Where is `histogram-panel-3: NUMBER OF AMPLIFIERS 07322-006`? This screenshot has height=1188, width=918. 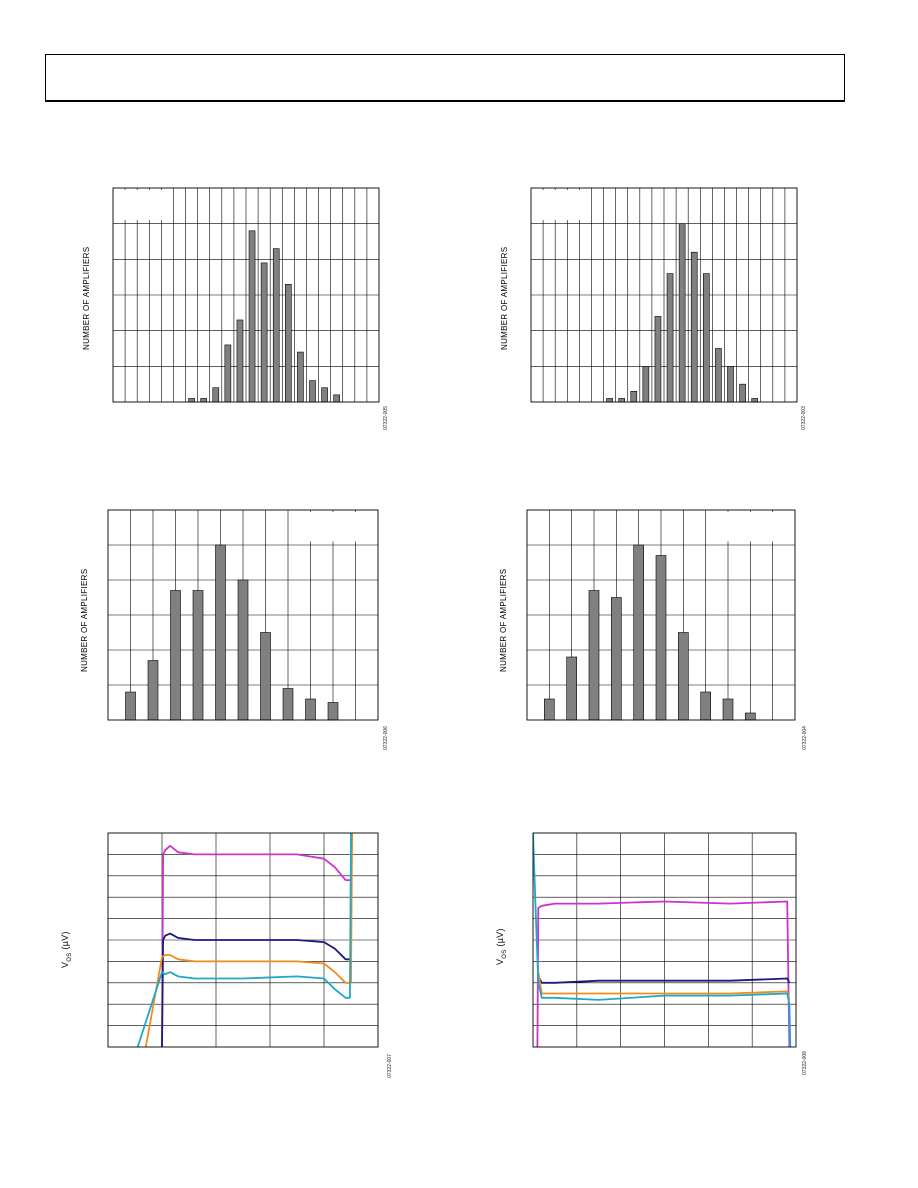
histogram-panel-3: NUMBER OF AMPLIFIERS 07322-006 is located at coordinates (238, 625).